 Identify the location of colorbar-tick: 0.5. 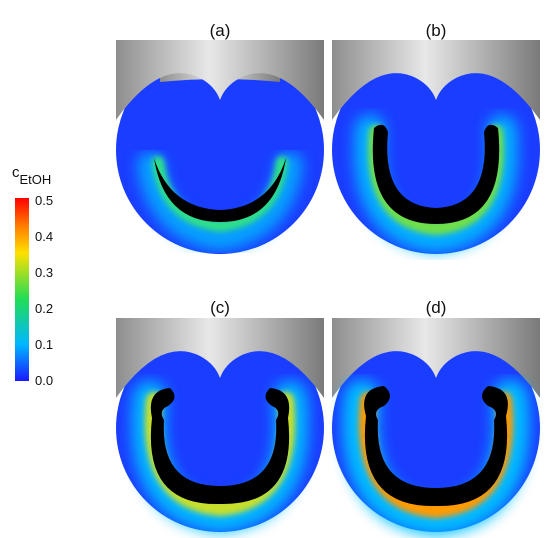
(44, 200).